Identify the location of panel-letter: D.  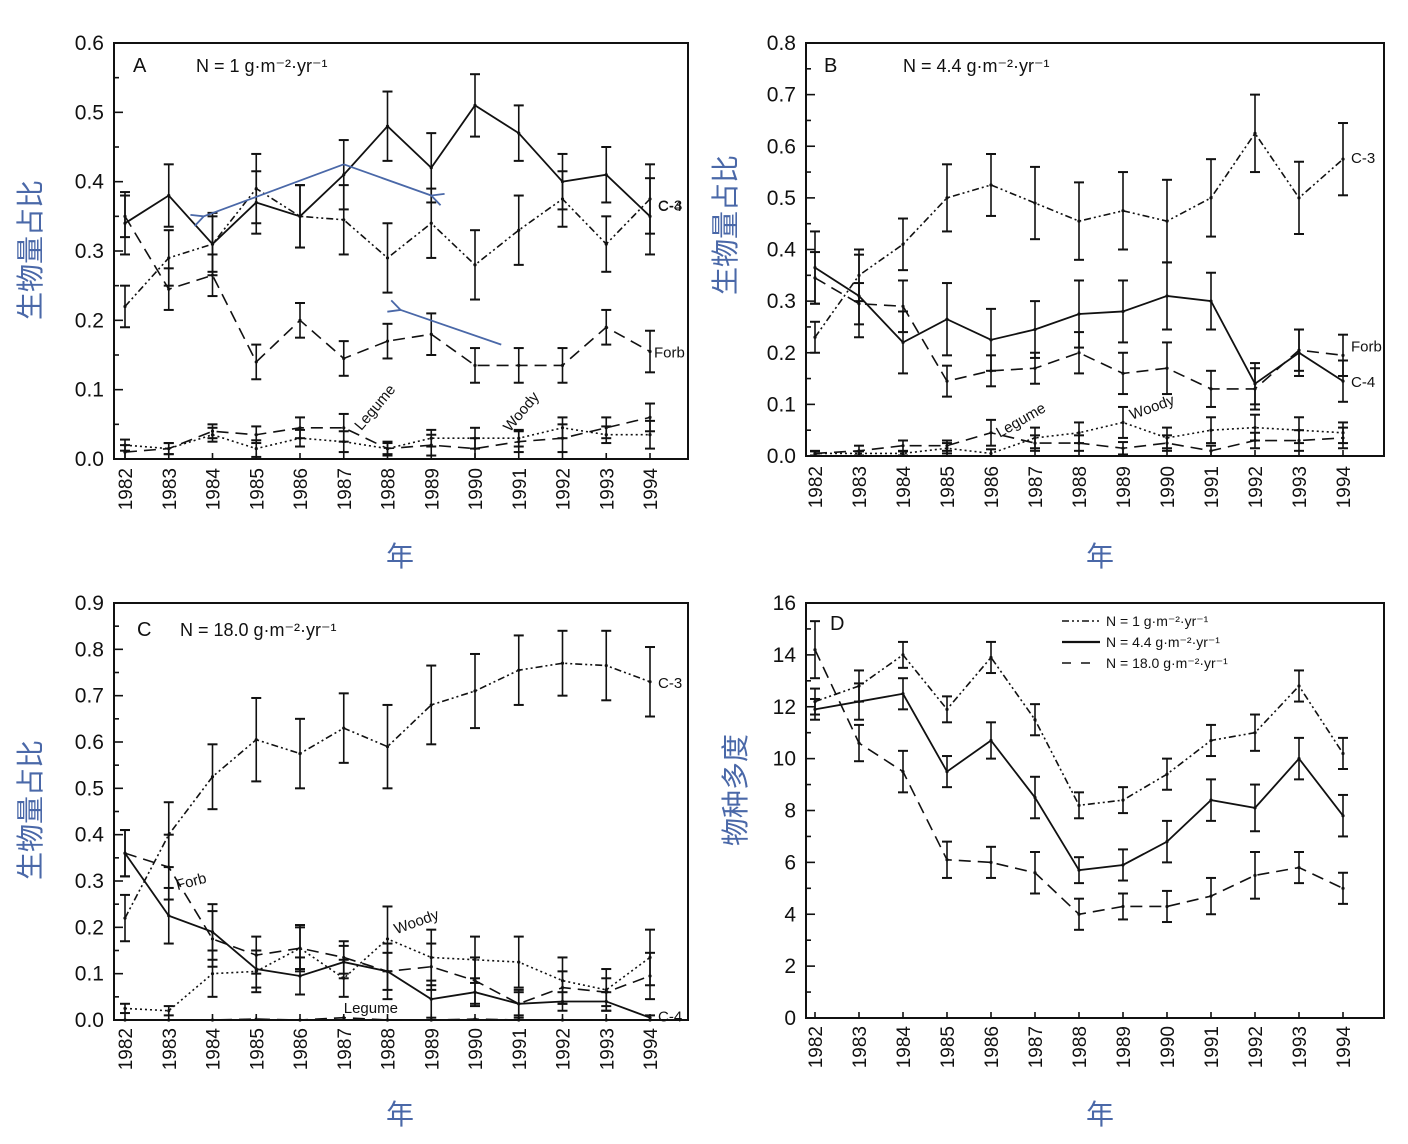
(837, 624).